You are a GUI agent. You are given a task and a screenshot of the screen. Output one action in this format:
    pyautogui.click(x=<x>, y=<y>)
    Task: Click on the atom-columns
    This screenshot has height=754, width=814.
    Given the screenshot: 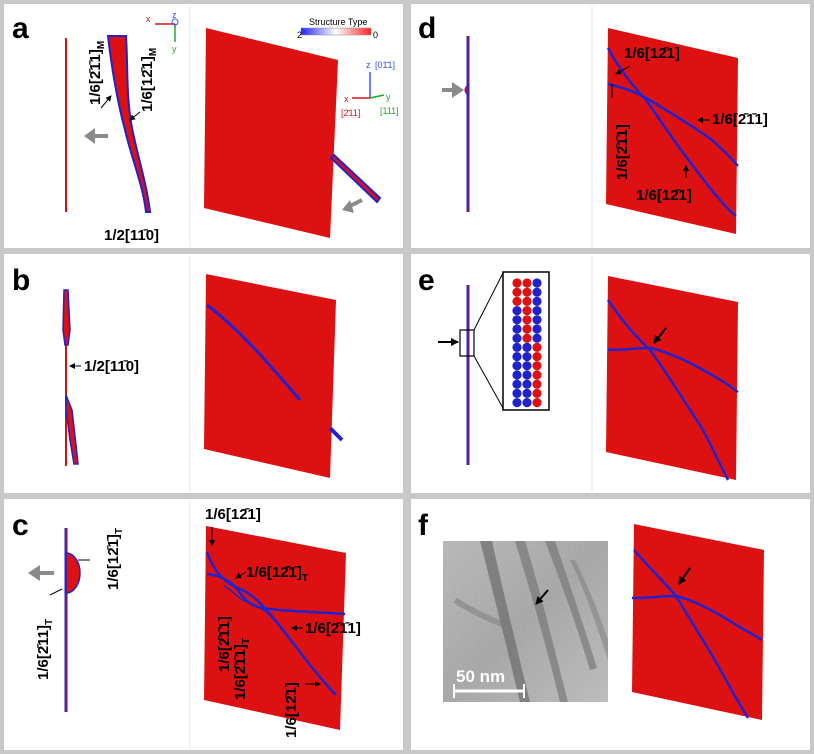 What is the action you would take?
    pyautogui.click(x=527, y=343)
    